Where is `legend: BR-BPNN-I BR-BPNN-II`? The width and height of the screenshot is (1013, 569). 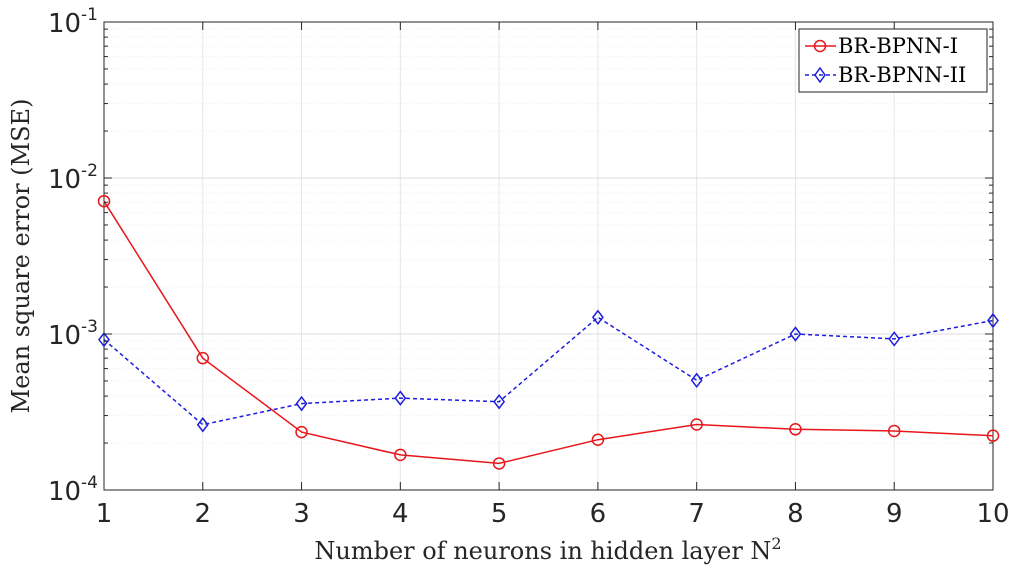 legend: BR-BPNN-I BR-BPNN-II is located at coordinates (893, 60).